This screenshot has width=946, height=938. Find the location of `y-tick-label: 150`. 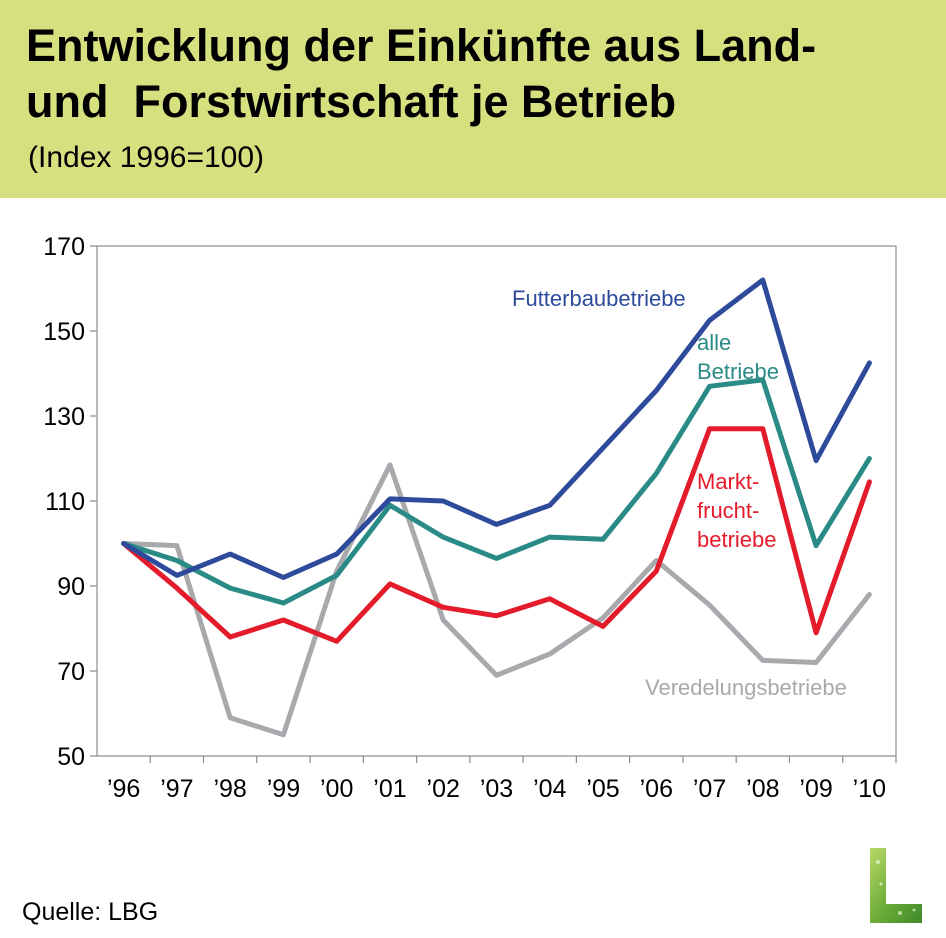

y-tick-label: 150 is located at coordinates (64, 332).